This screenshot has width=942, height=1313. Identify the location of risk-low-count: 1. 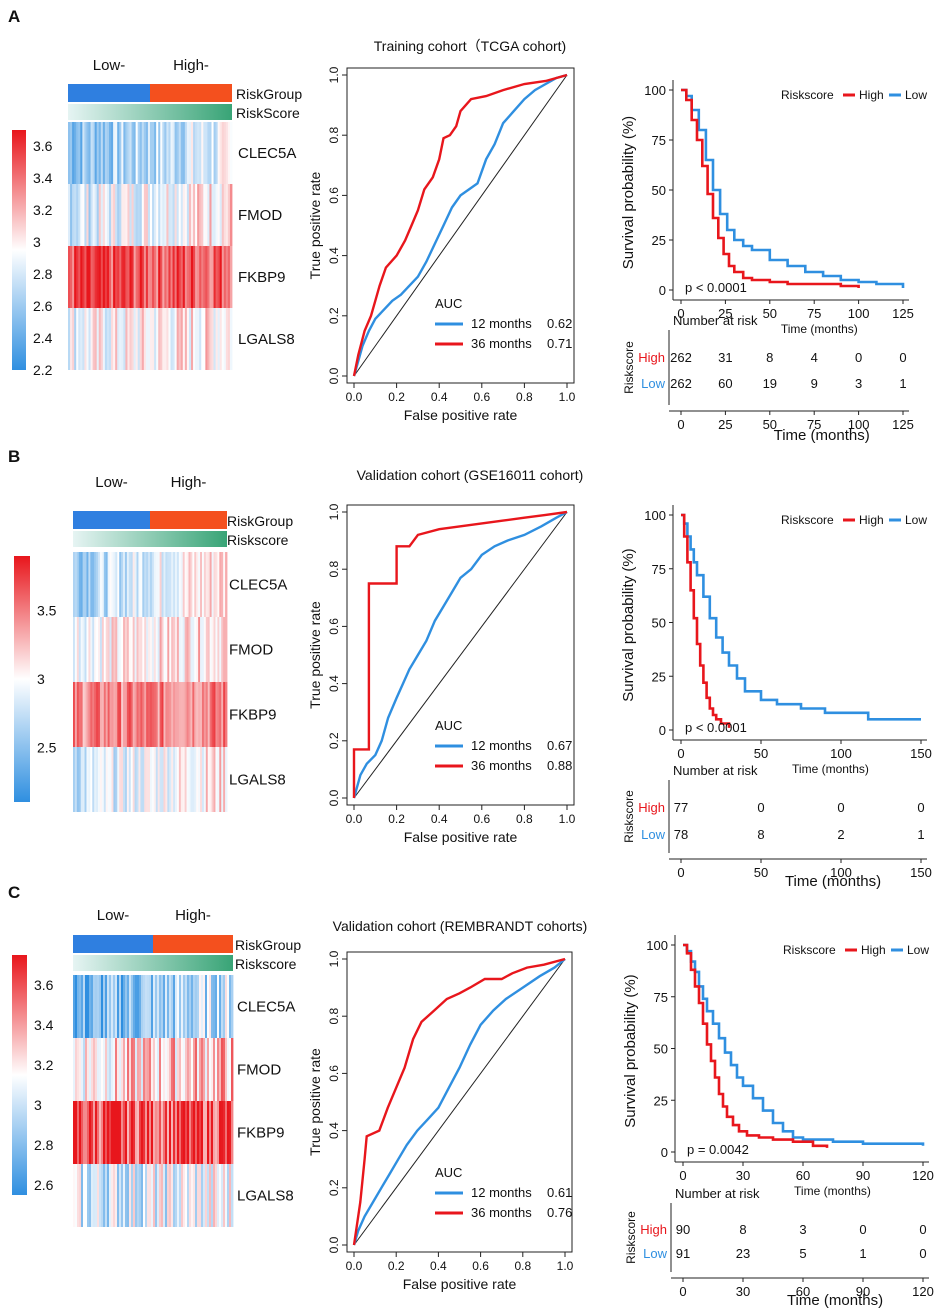
(902, 383).